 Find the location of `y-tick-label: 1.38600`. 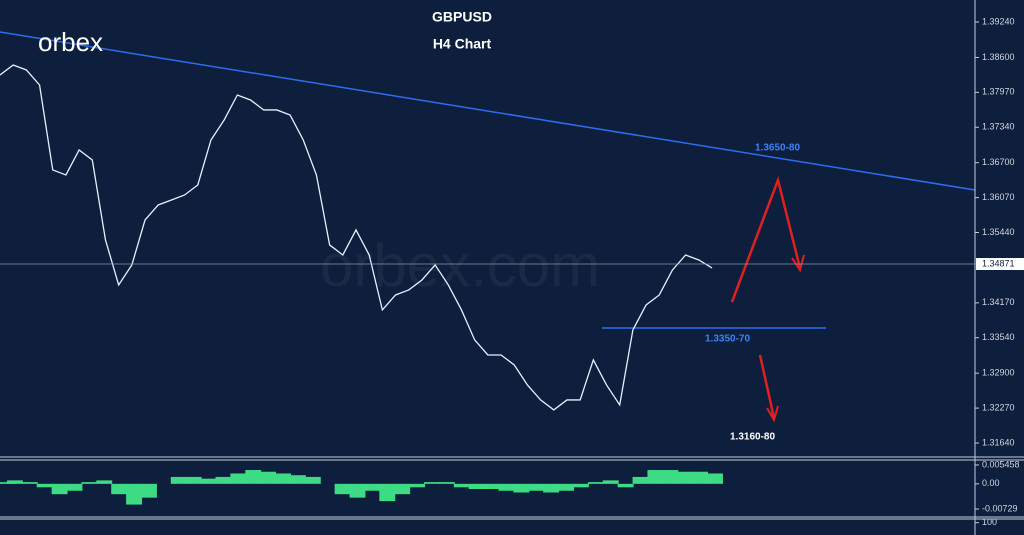

y-tick-label: 1.38600 is located at coordinates (998, 57).